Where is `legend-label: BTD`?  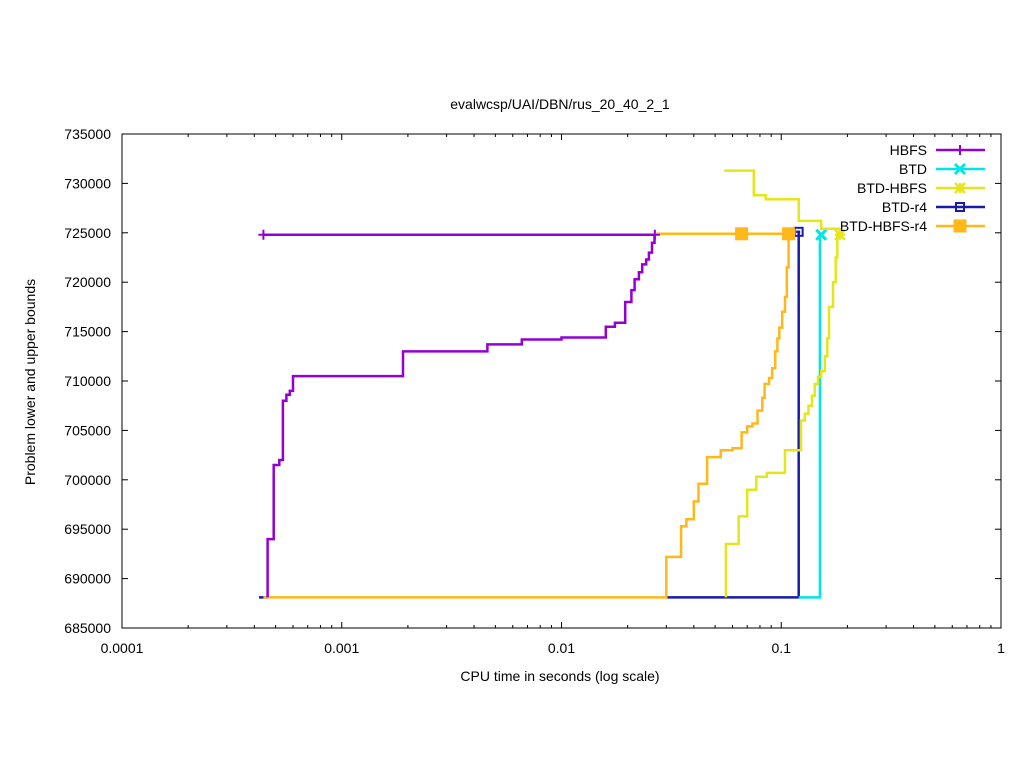
legend-label: BTD is located at coordinates (913, 169).